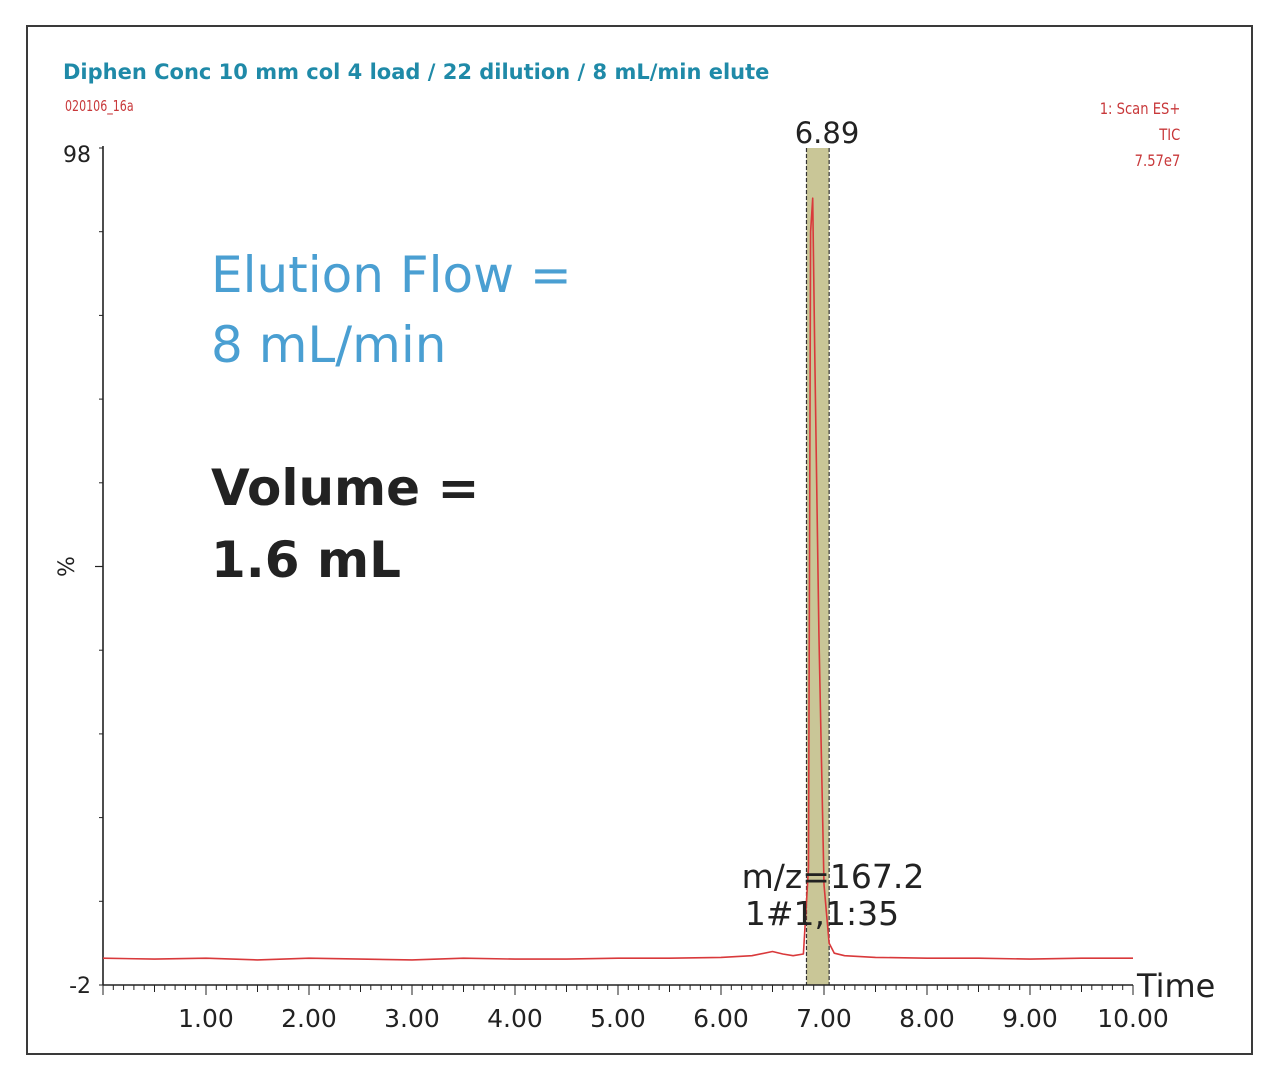  I want to click on scan-mode: 1: Scan ES+, so click(1139, 108).